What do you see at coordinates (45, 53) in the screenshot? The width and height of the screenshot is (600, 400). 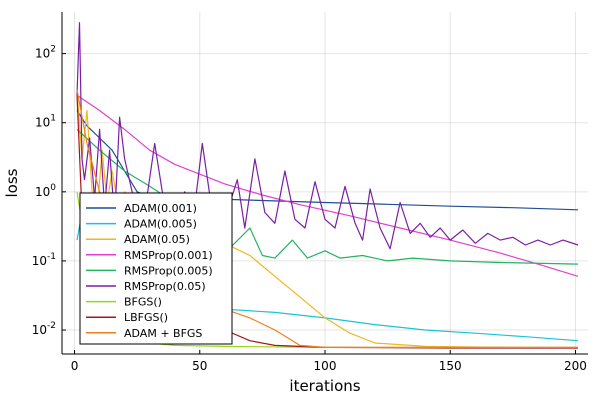 I see `y-tick-label: 10²` at bounding box center [45, 53].